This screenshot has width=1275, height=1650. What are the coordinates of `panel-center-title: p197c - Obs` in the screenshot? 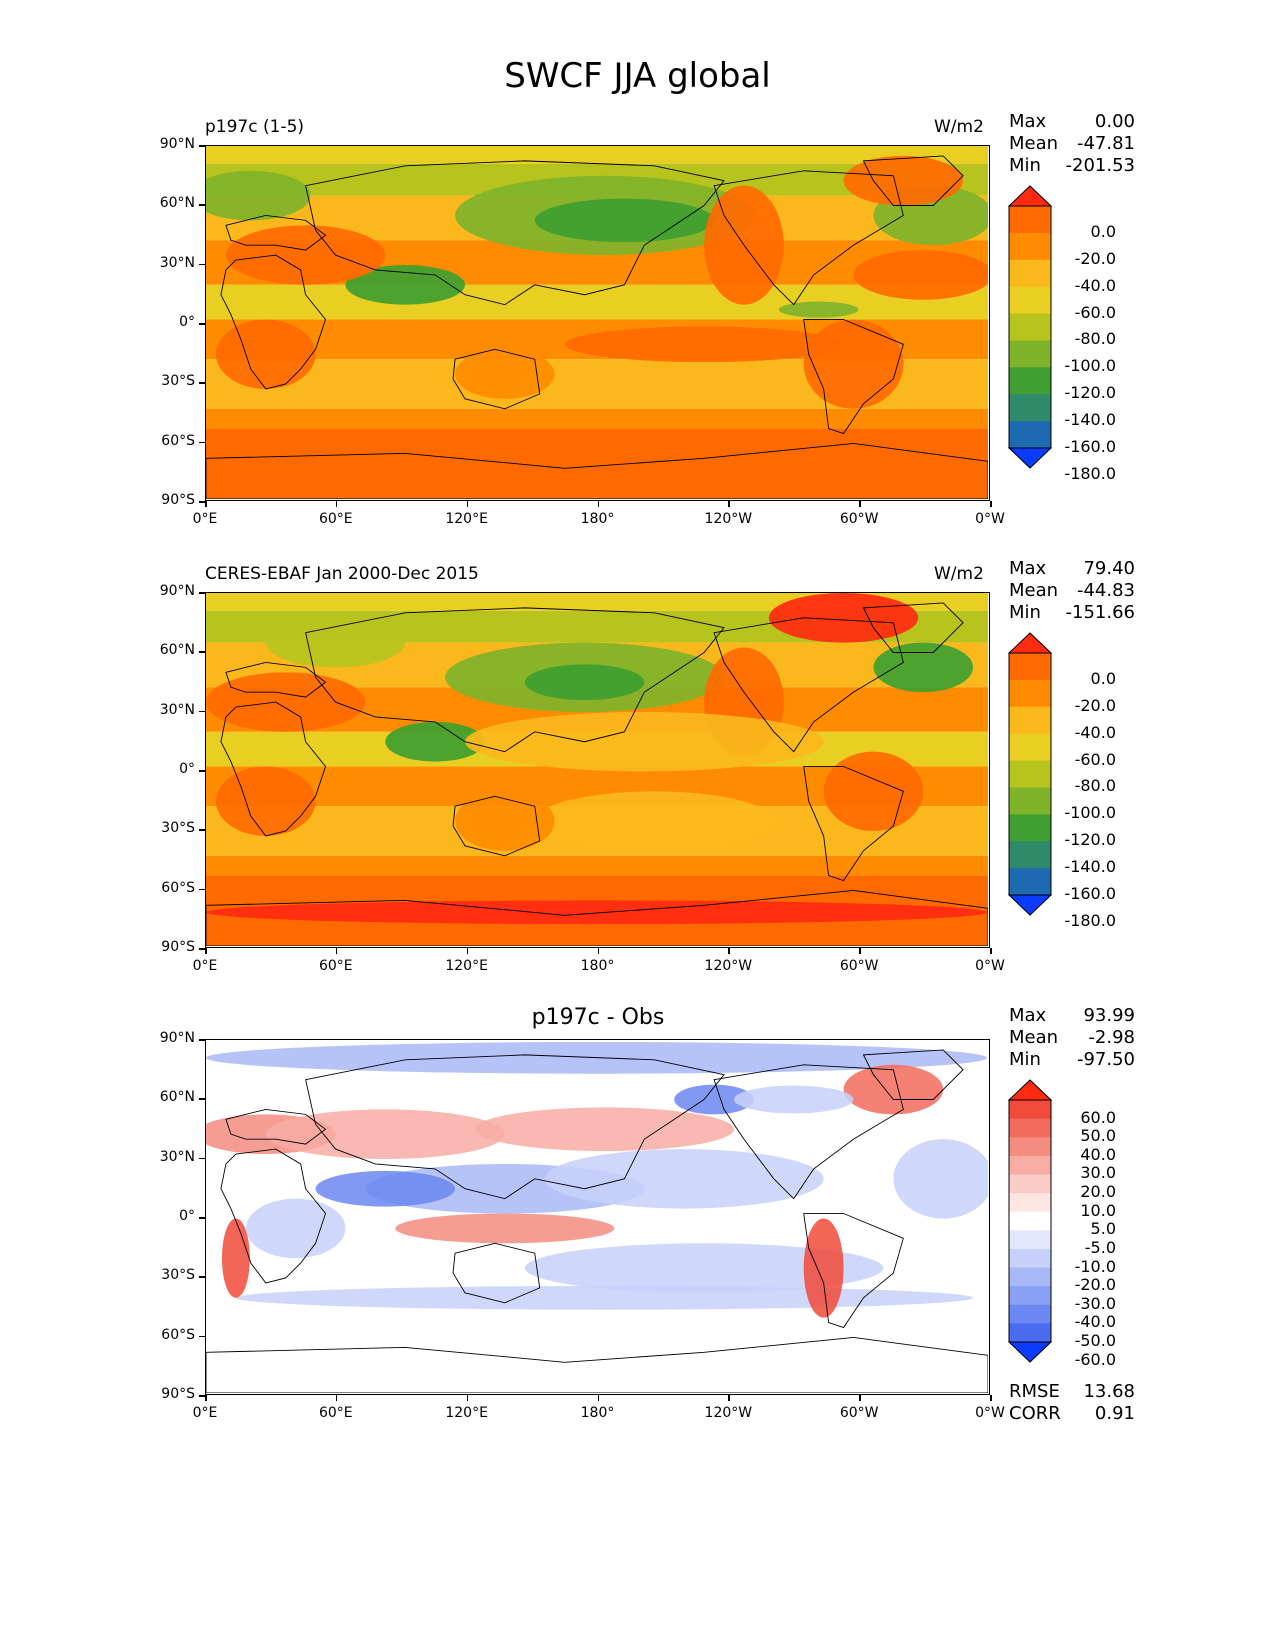 It's located at (598, 1017).